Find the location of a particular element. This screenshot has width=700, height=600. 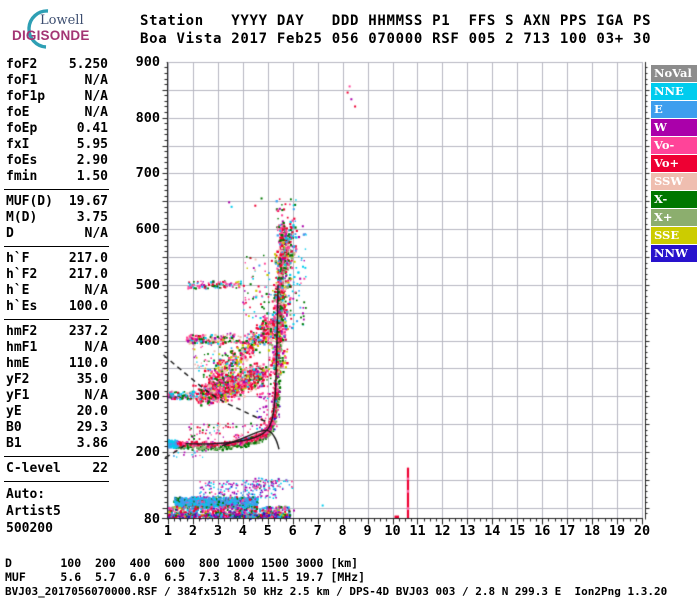

logo-digisonde-text: DIGISONDE is located at coordinates (51, 35).